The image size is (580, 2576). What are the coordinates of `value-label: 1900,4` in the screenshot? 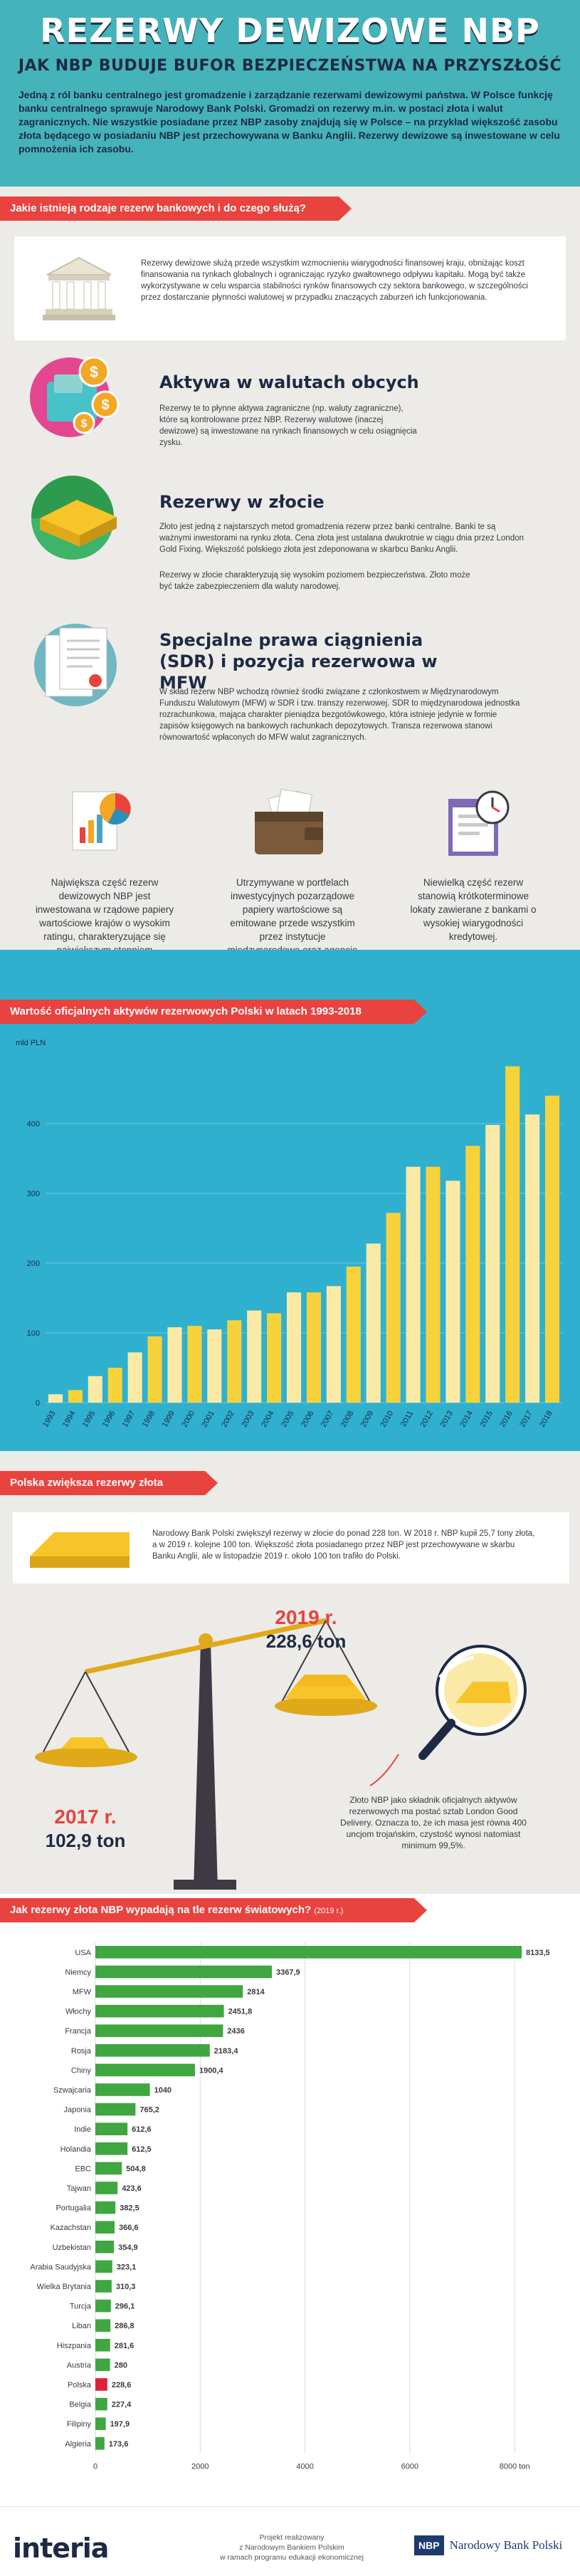 It's located at (211, 2070).